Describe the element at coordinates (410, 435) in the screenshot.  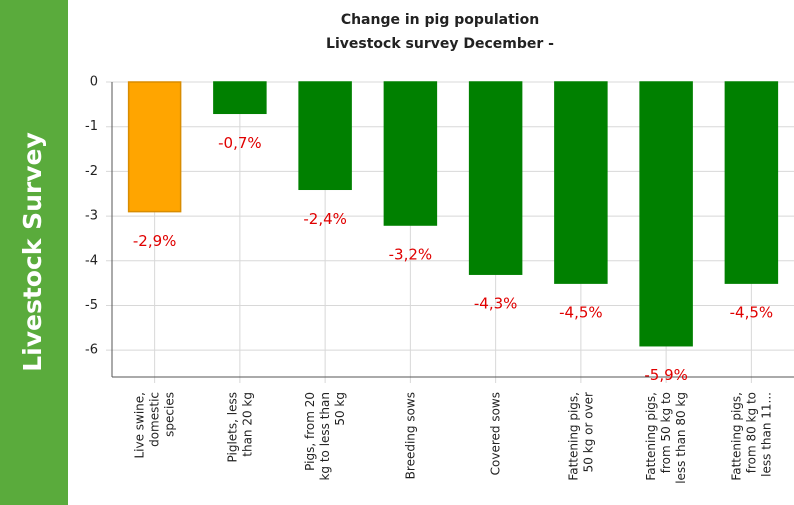
I see `x-tick-label: Breeding sows` at that location.